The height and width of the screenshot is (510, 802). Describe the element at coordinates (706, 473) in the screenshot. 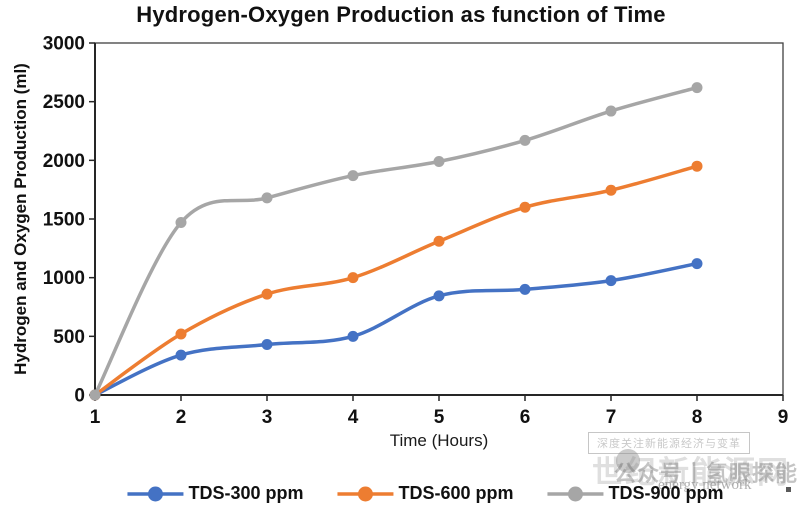

I see `watermark-overlay-text: 公众号丨氢眼探能` at that location.